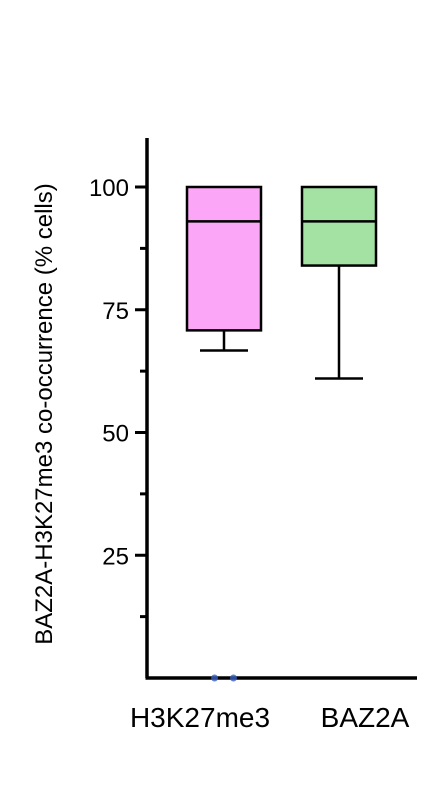 Image resolution: width=425 pixels, height=785 pixels. I want to click on y-tick-label: 50, so click(115, 434).